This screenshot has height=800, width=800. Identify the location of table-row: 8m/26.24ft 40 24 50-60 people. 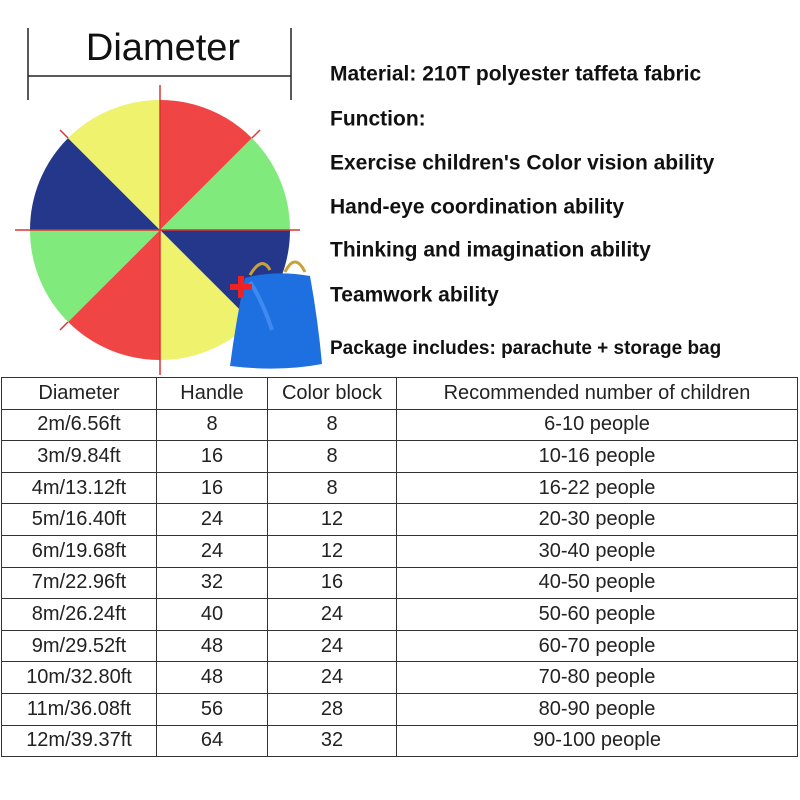
(399, 614).